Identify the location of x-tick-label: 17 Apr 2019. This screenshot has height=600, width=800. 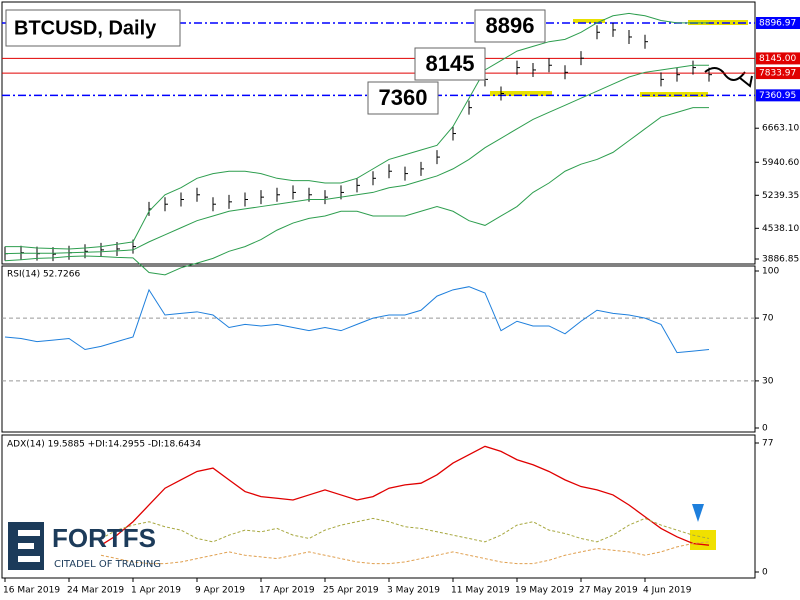
(287, 591).